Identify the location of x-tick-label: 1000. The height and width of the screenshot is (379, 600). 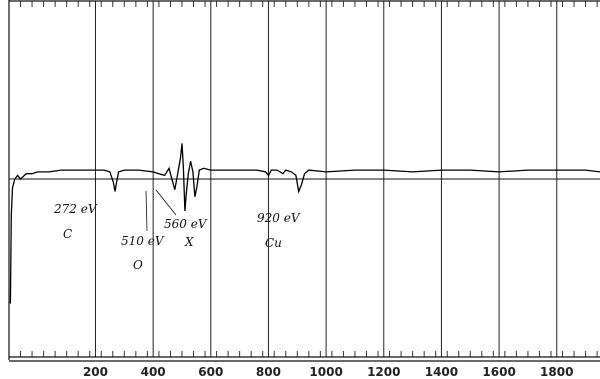
(325, 372).